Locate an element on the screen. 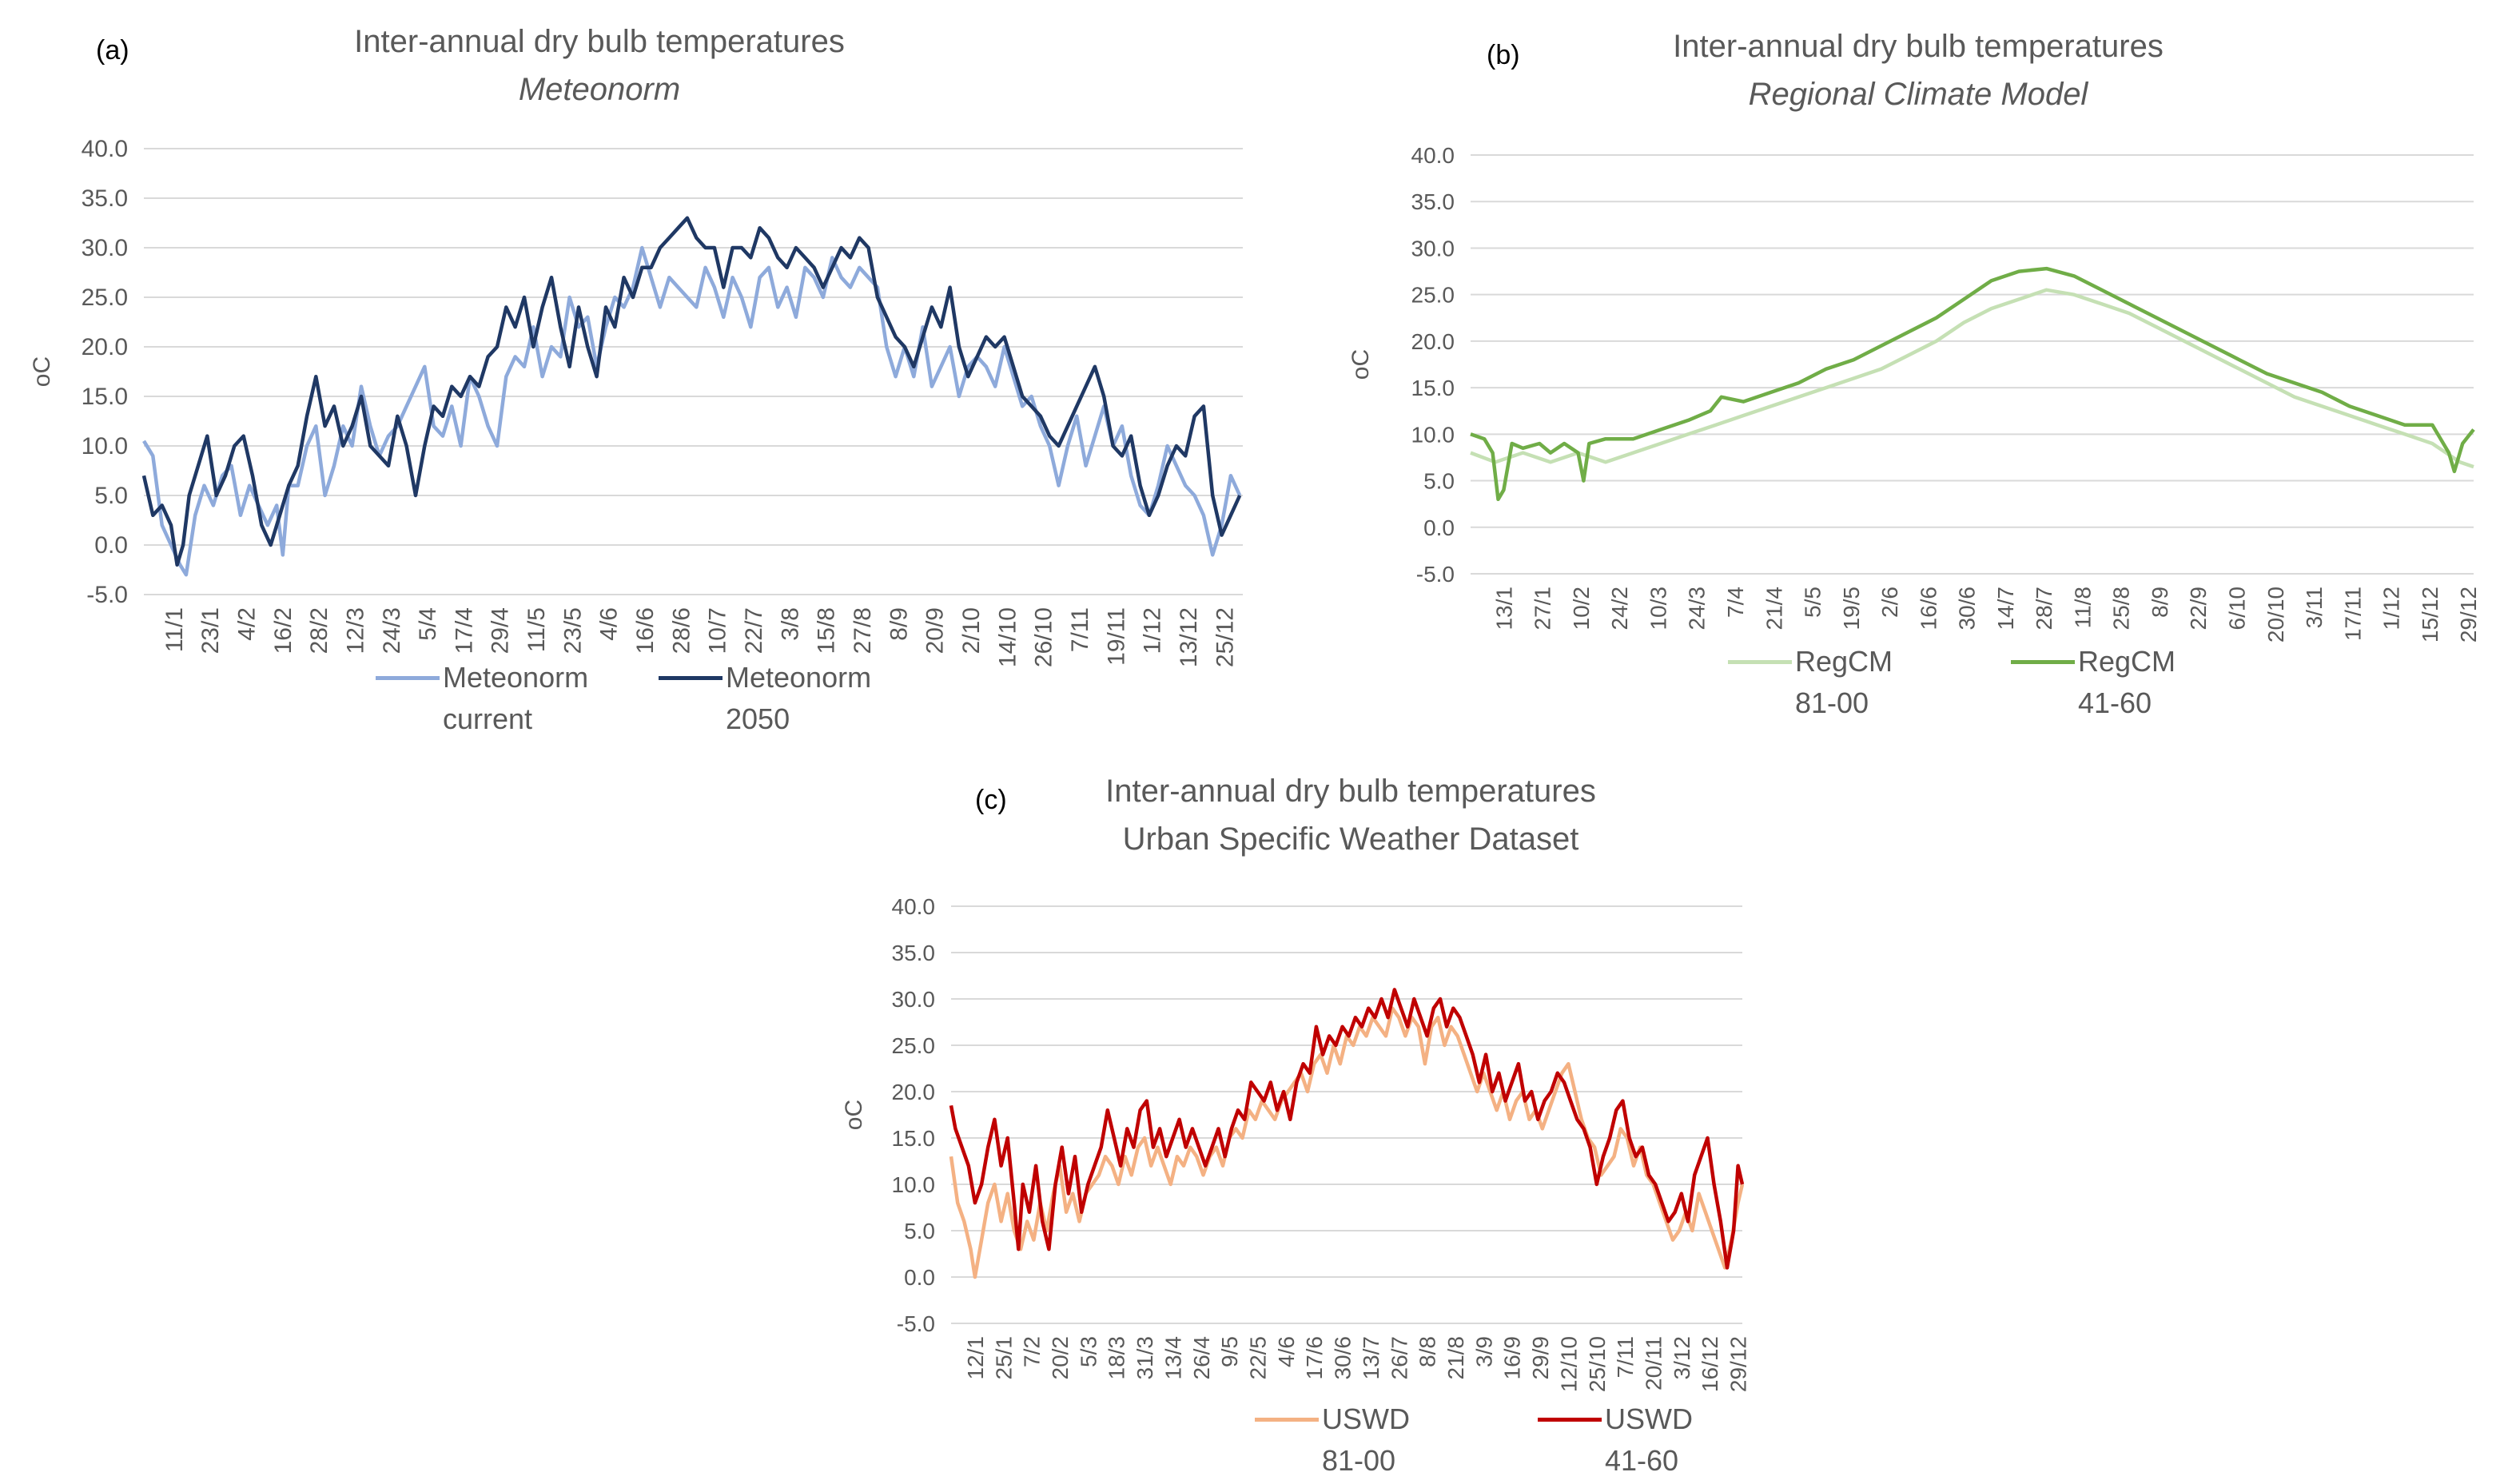 The width and height of the screenshot is (2500, 1484). x-tick-label: 10/7 is located at coordinates (718, 630).